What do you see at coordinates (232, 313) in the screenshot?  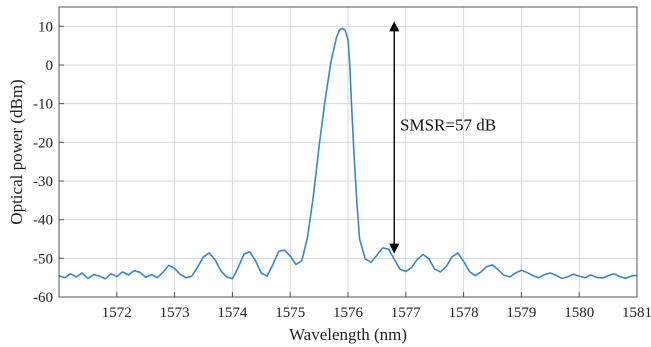 I see `x-tick-label: 1574` at bounding box center [232, 313].